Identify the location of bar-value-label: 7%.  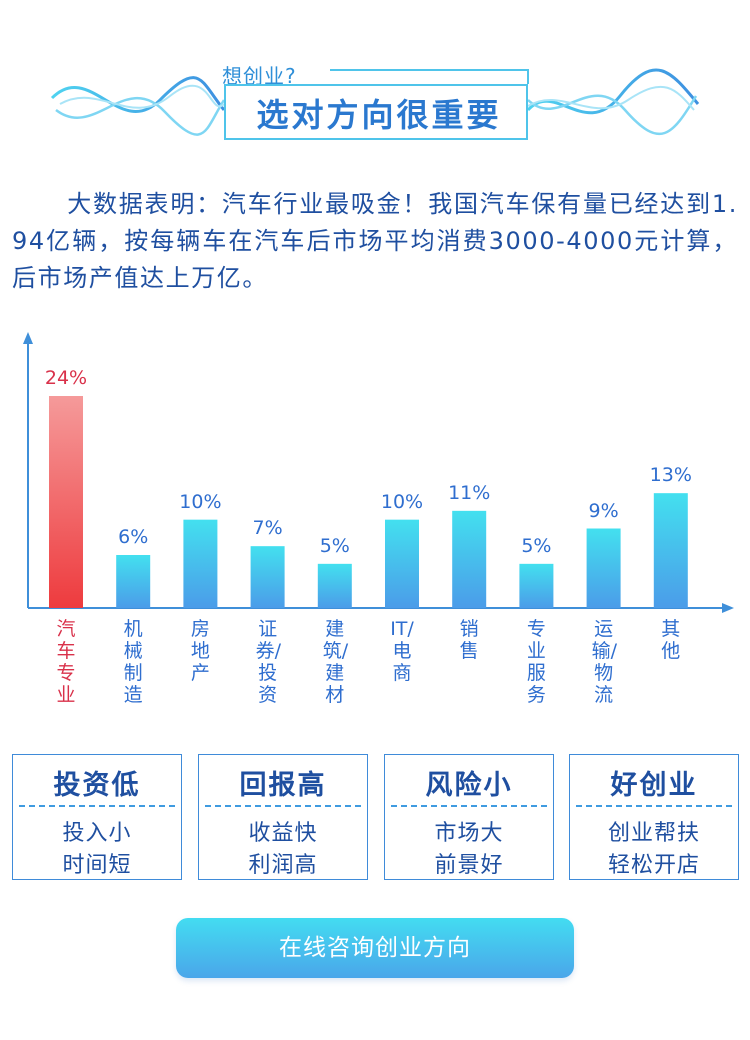
(267, 528).